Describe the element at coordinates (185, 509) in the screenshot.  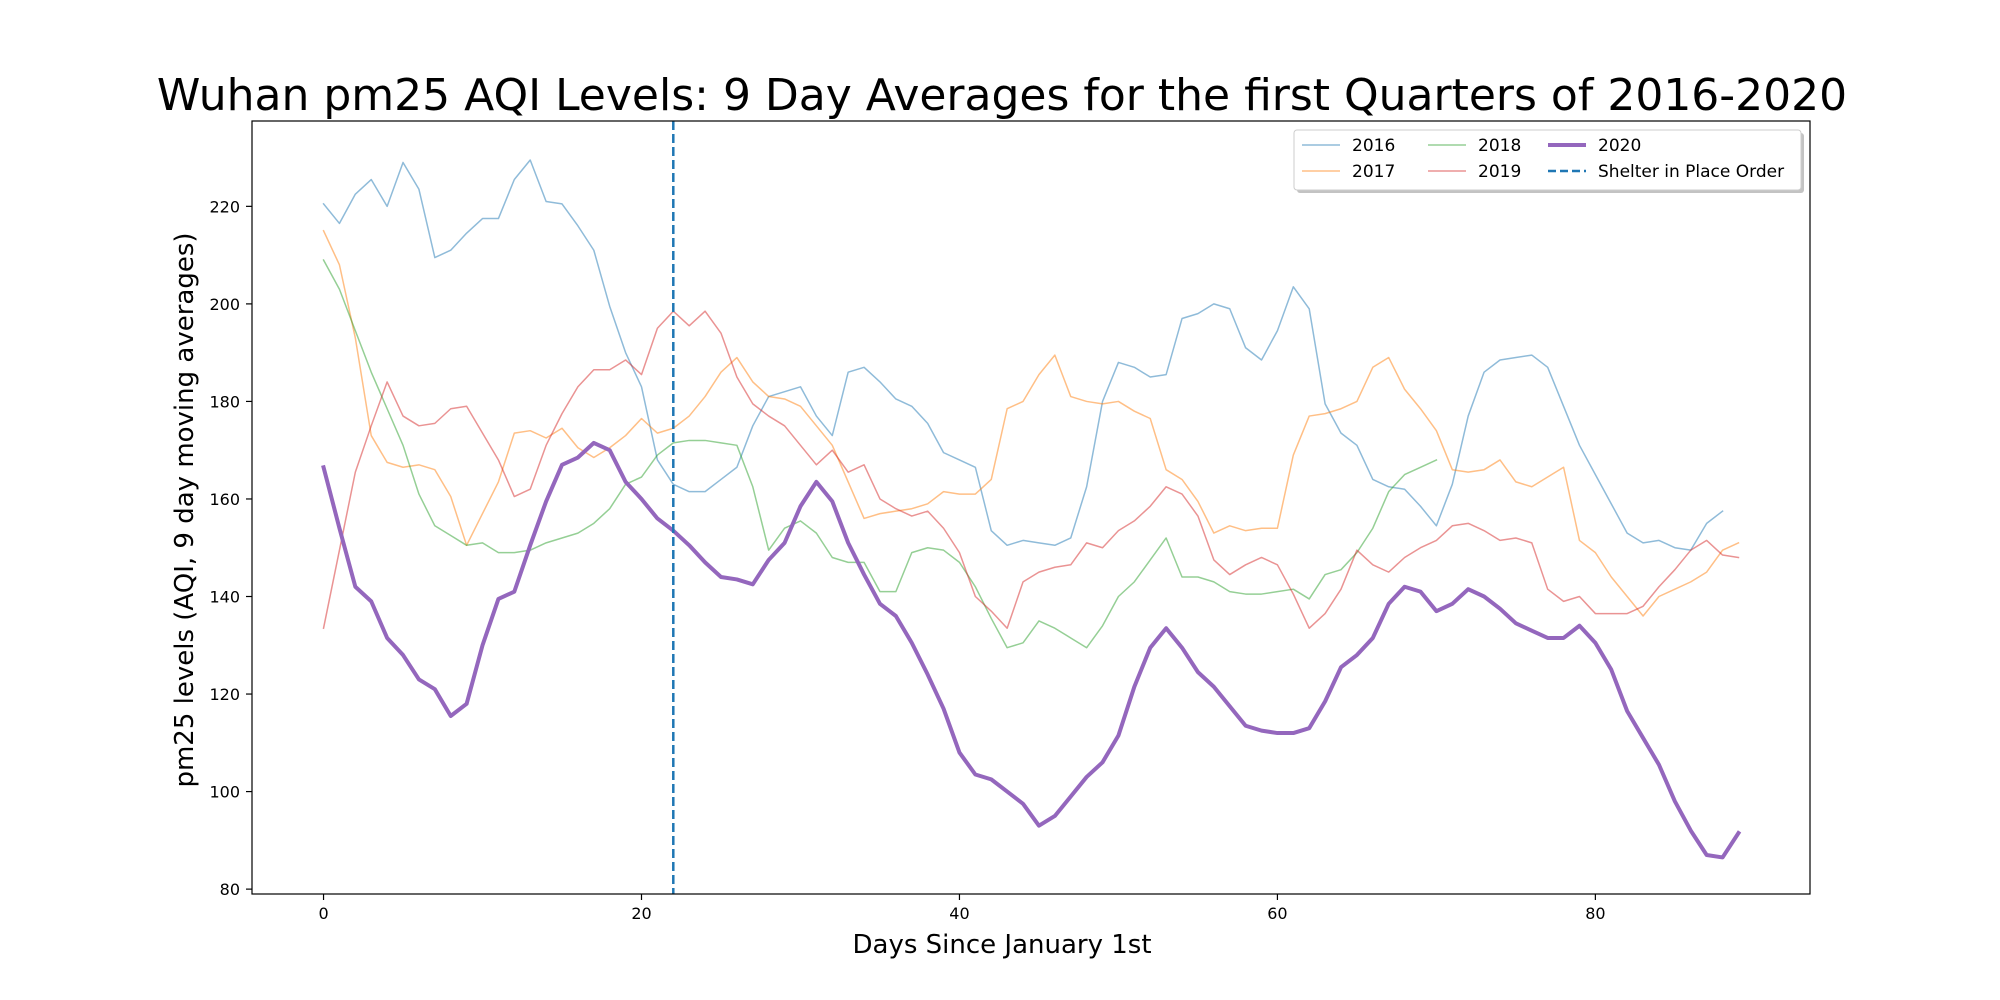
I see `y-axis-title: pm25 levels (AQI, 9 day moving averages)` at that location.